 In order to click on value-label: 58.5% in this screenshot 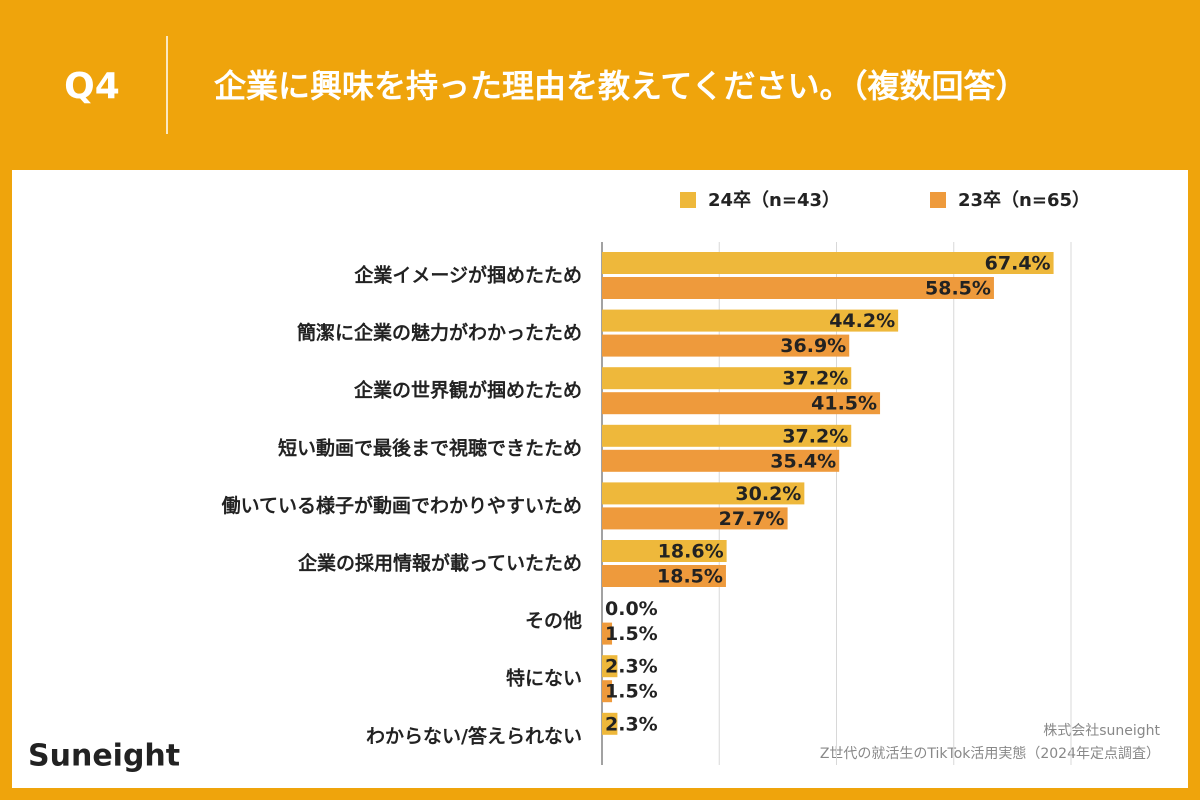, I will do `click(958, 289)`.